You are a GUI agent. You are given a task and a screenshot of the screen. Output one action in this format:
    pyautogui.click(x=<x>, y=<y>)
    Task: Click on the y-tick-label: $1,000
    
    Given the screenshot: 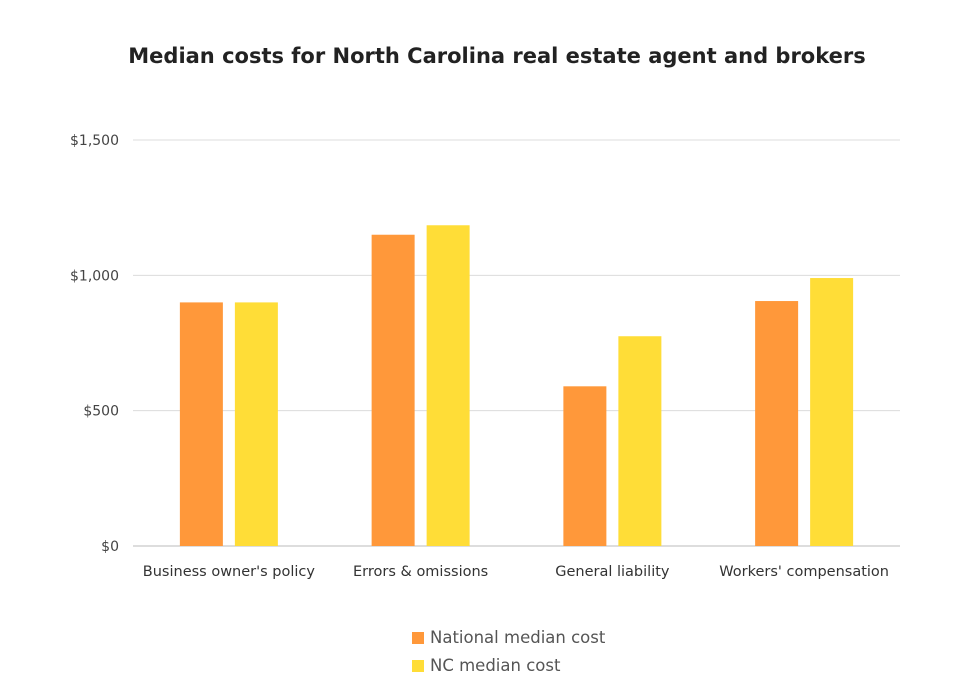 What is the action you would take?
    pyautogui.click(x=94, y=276)
    